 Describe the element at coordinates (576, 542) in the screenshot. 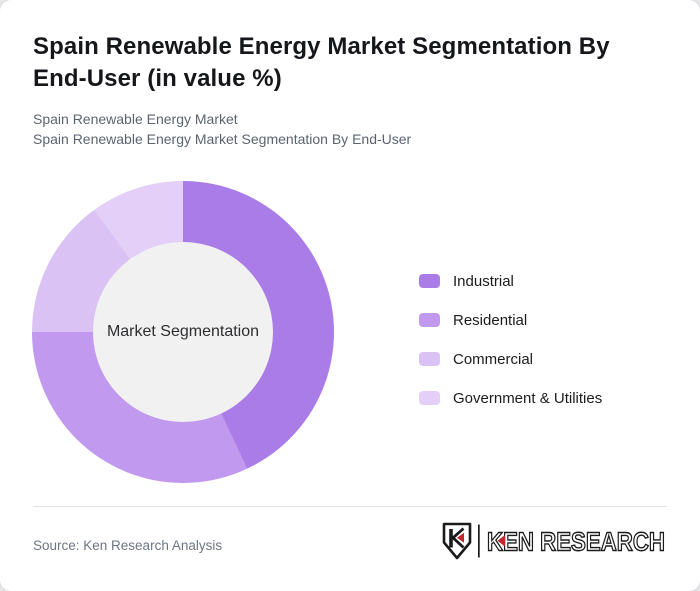

I see `logo-wordmark: KEN RESEARCH` at that location.